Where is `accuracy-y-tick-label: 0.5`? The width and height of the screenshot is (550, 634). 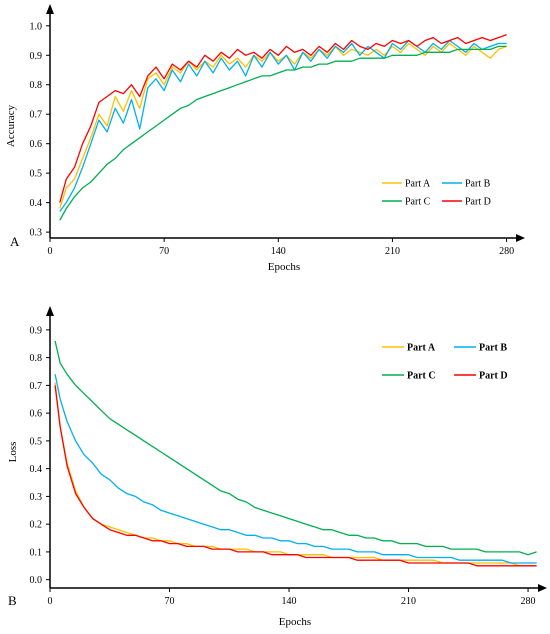
accuracy-y-tick-label: 0.5 is located at coordinates (36, 174).